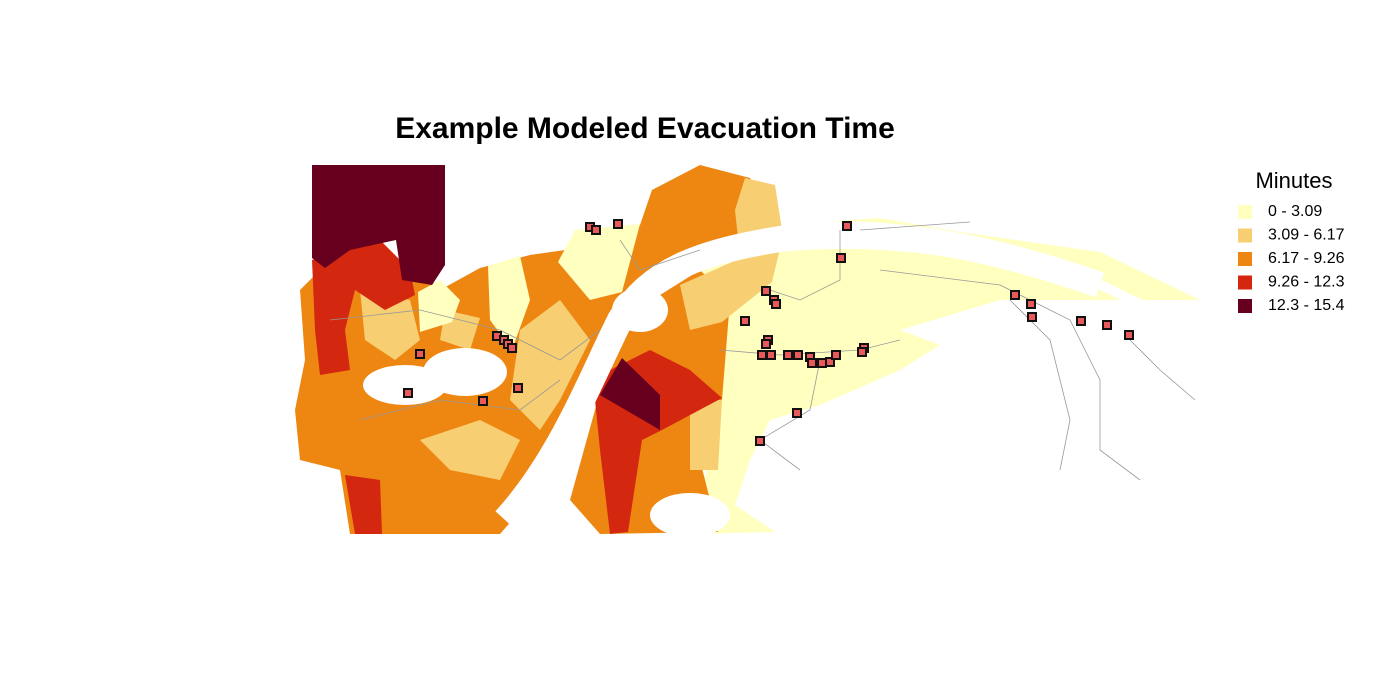 The image size is (1400, 700). I want to click on island-water, so click(640, 310).